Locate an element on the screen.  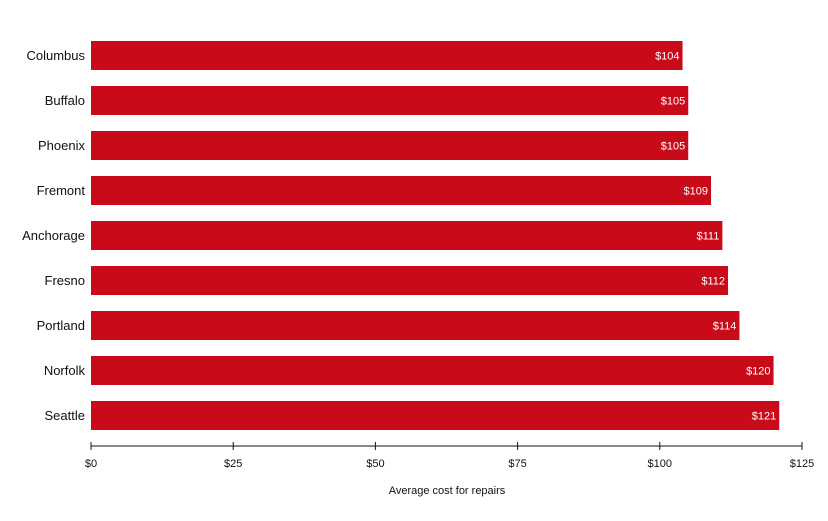
category-label-norfolk: Norfolk is located at coordinates (65, 370).